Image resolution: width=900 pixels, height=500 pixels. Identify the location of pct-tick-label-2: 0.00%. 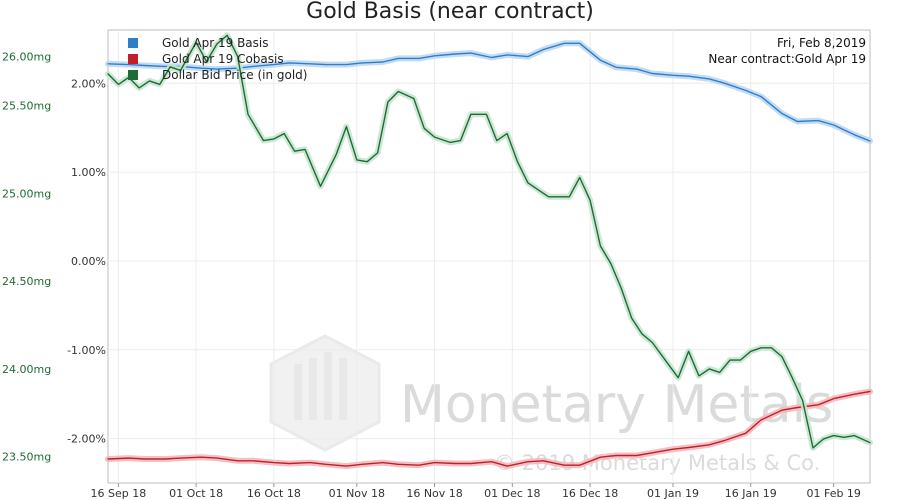
(88, 261).